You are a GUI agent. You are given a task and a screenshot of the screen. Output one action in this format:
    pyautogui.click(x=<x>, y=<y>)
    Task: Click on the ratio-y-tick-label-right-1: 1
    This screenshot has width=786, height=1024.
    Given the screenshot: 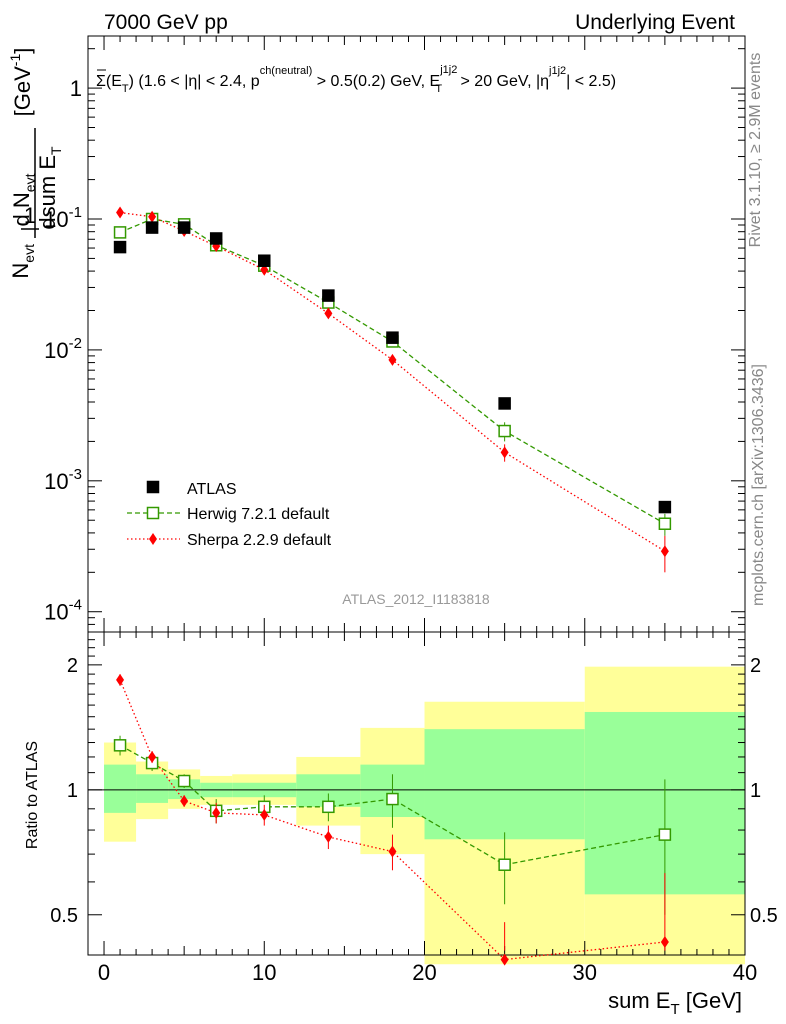 What is the action you would take?
    pyautogui.click(x=755, y=791)
    